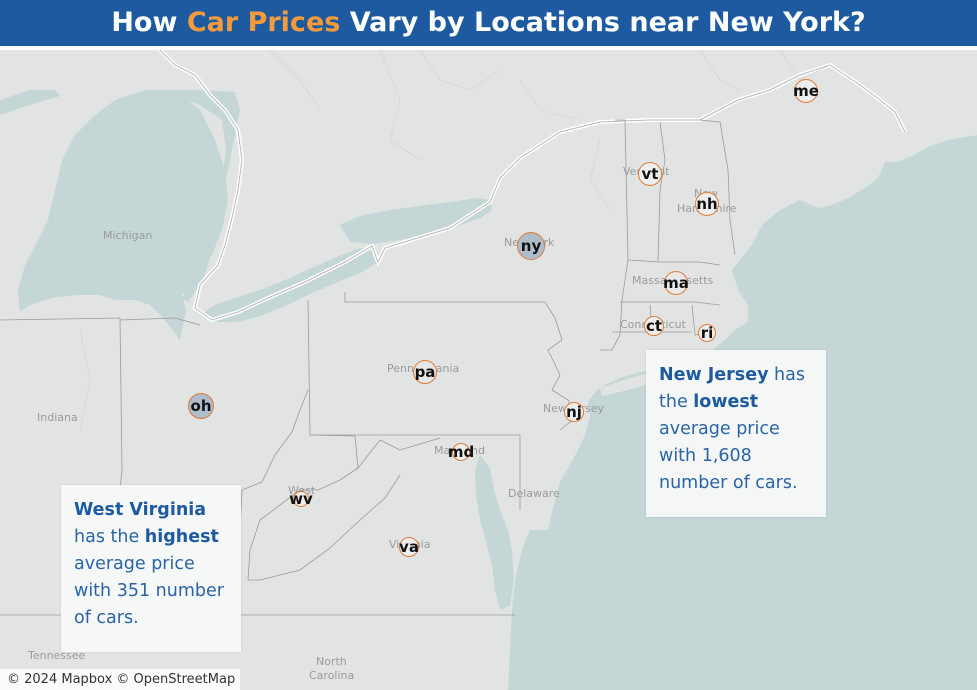 This screenshot has height=690, width=977. What do you see at coordinates (120, 679) in the screenshot?
I see `map-attribution: © 2024 Mapbox © OpenStreetMap` at bounding box center [120, 679].